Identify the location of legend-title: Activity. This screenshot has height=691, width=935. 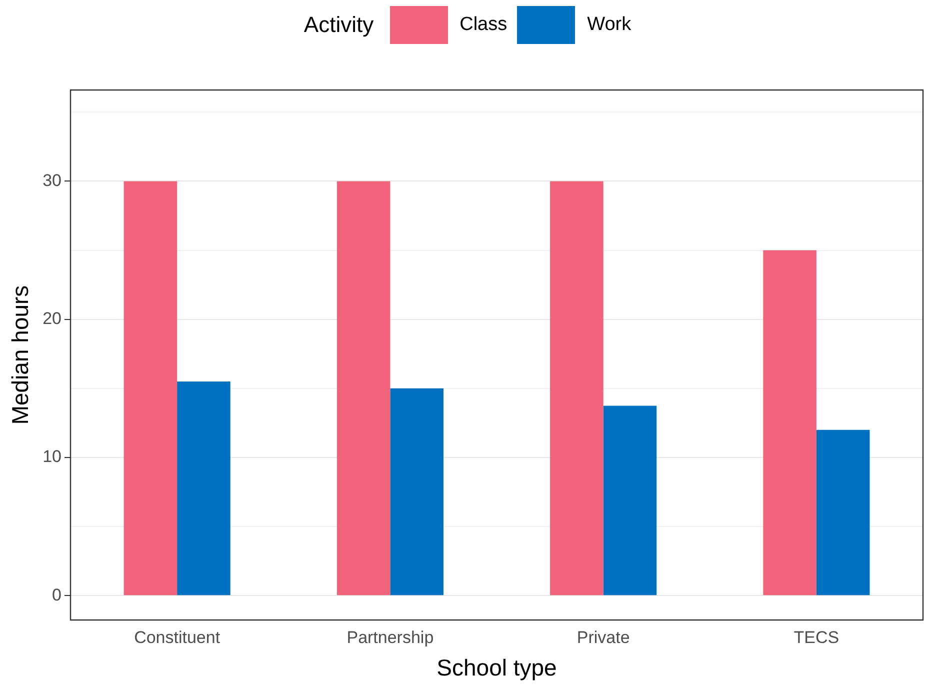
(339, 25).